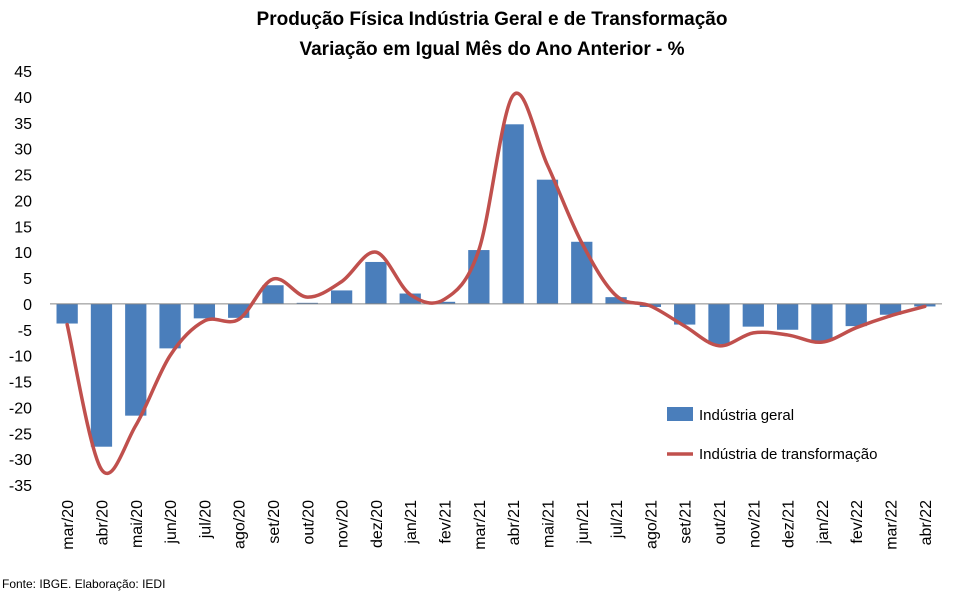  What do you see at coordinates (27, 279) in the screenshot?
I see `y-tick-label: 5` at bounding box center [27, 279].